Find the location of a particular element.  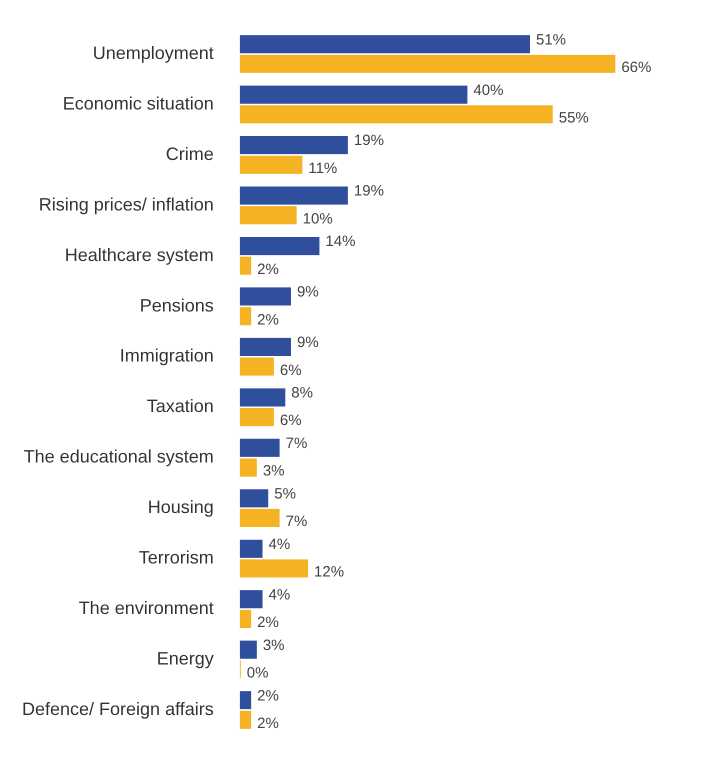

data-label: 11% is located at coordinates (323, 168).